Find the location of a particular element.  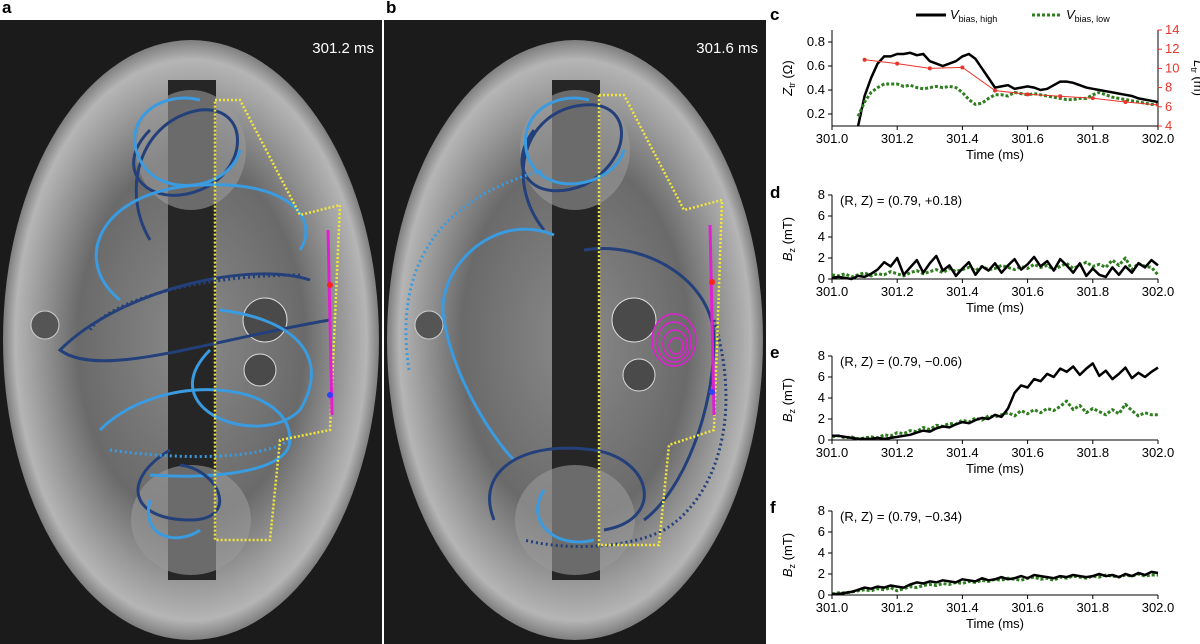

series-v-low-c is located at coordinates (1007, 100).